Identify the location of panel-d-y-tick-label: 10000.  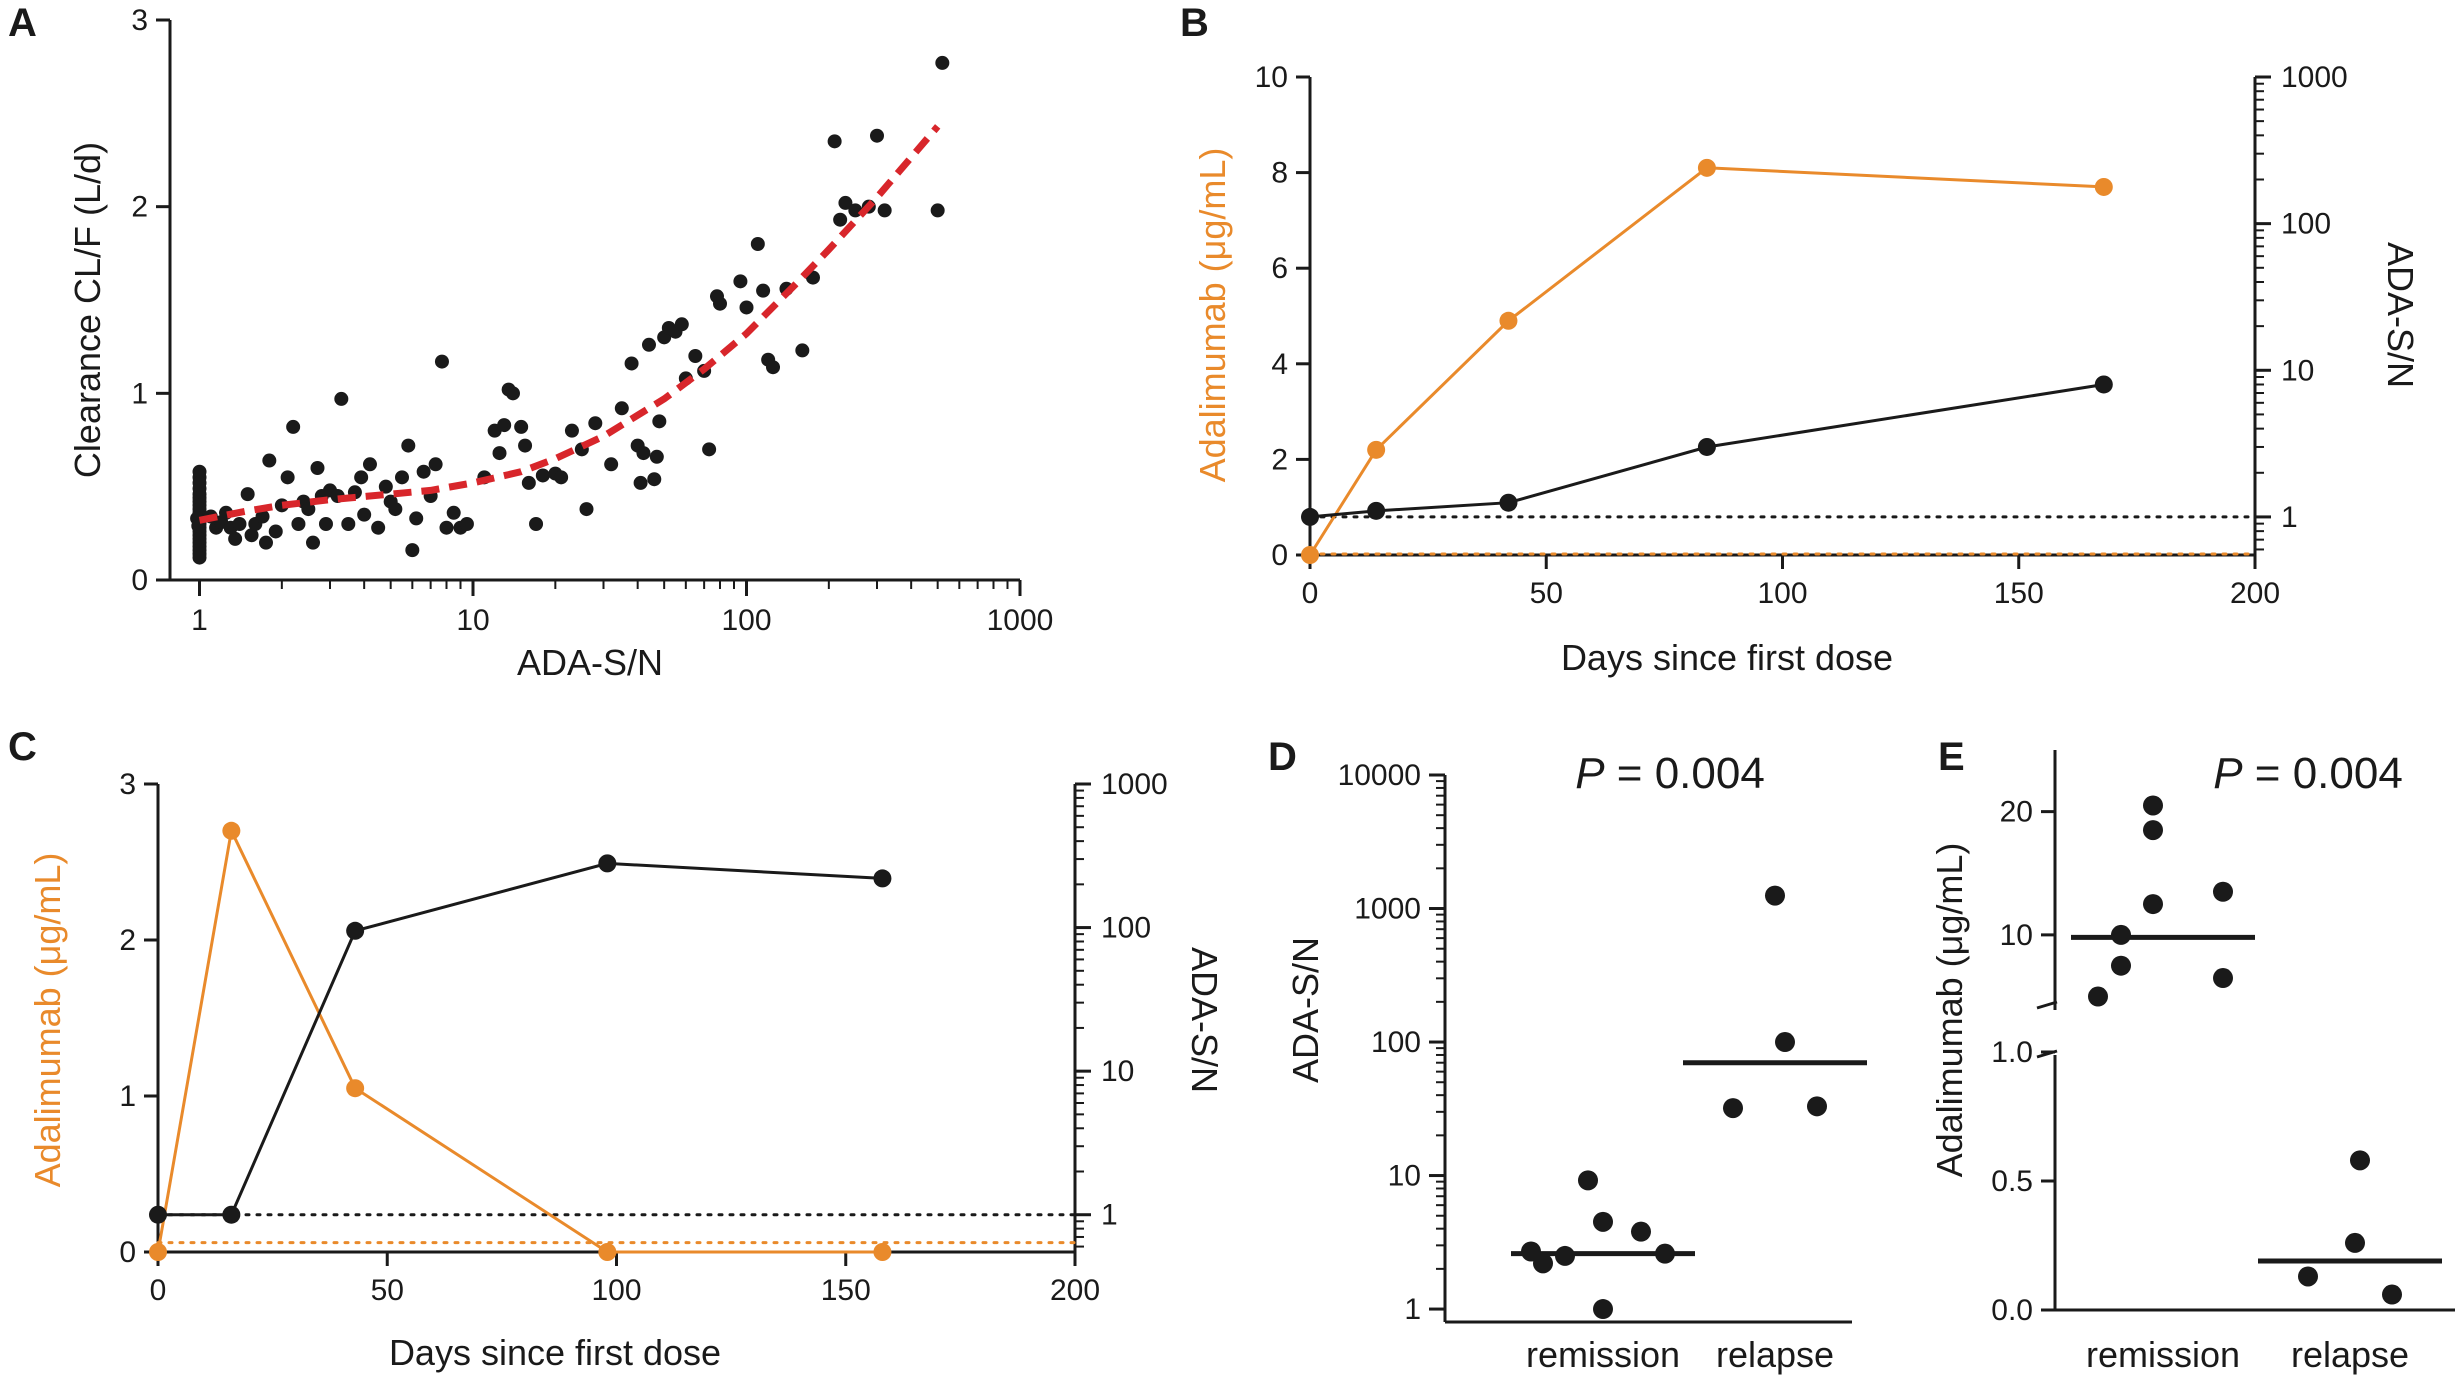
(1379, 775).